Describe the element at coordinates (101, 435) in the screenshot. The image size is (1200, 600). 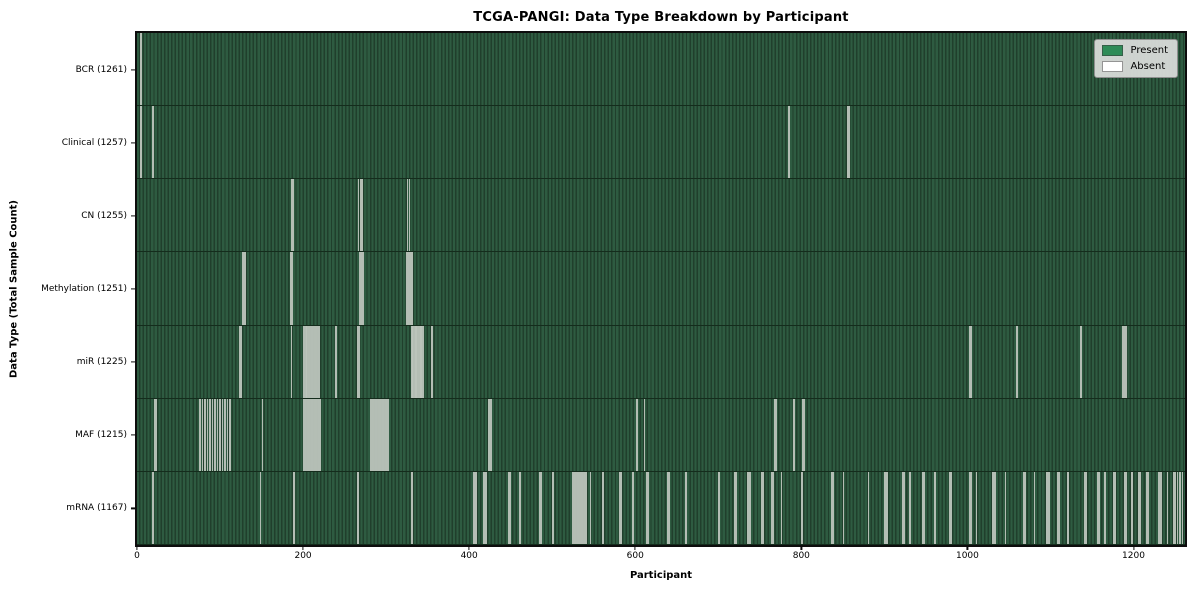
I see `y-tick-label: MAF (1215)` at that location.